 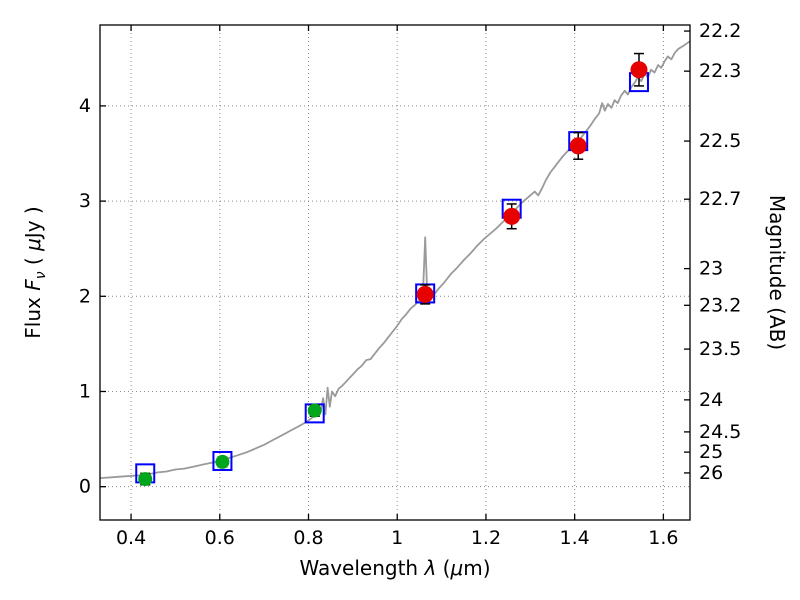 What do you see at coordinates (720, 31) in the screenshot?
I see `y-right-tick-label: 22.2` at bounding box center [720, 31].